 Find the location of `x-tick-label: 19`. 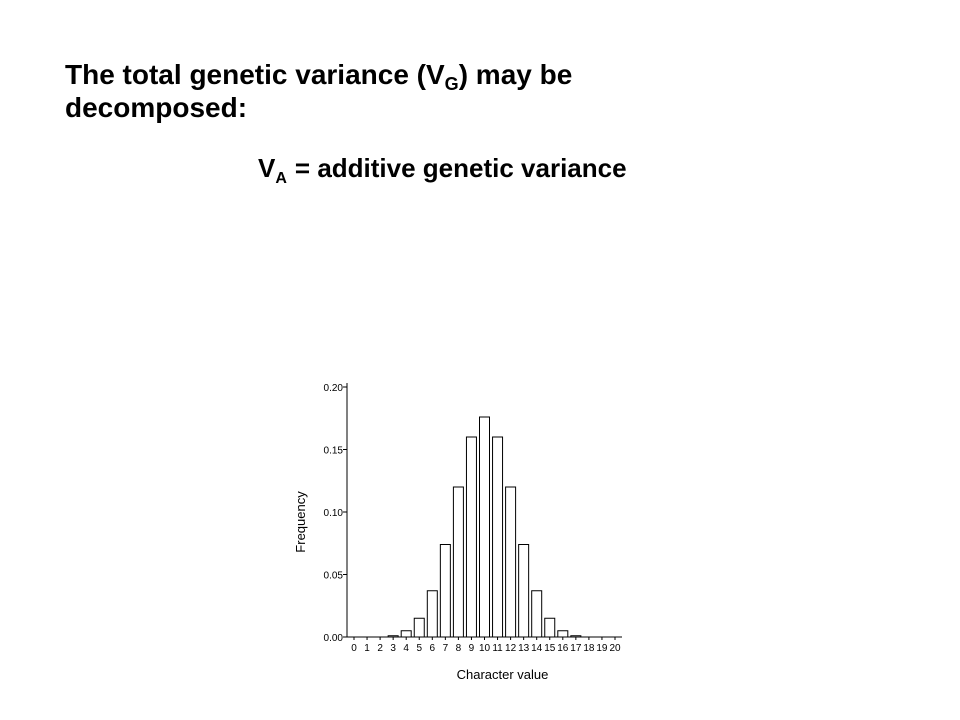

x-tick-label: 19 is located at coordinates (602, 648).